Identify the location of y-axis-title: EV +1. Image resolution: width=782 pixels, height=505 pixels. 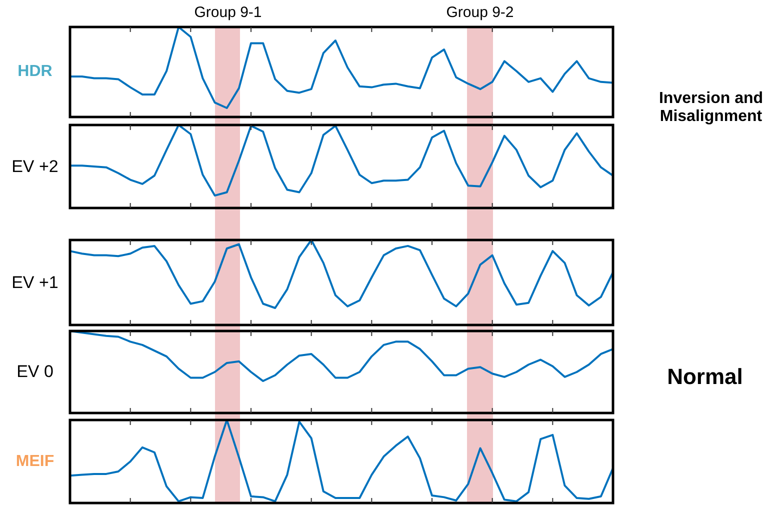
(35, 282).